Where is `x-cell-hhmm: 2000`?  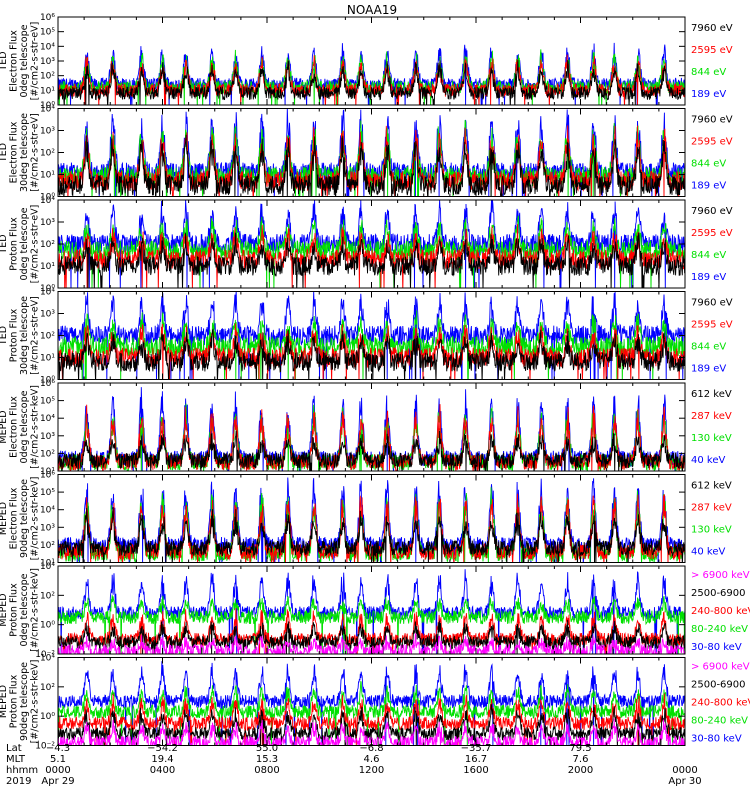
x-cell-hhmm: 2000 is located at coordinates (580, 770).